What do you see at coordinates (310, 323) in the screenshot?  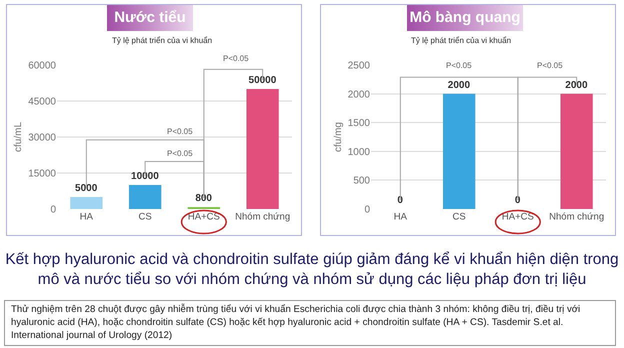 I see `text: Thử nghiệm trên 28 chuột được gây nhiễm trùng tiểu với vi khuẩn Escherichia coli được chia thành 3 nhóm: không điều trị, điều trị với hyaluronic acid (HA), hoặc chondroitin sulfate (CS) hoặc kết hợp hyaluronic acid + chondroitin sulfate (HA + CS). Tasdemir S.et al. International journal of Urology (2012)` at bounding box center [310, 323].